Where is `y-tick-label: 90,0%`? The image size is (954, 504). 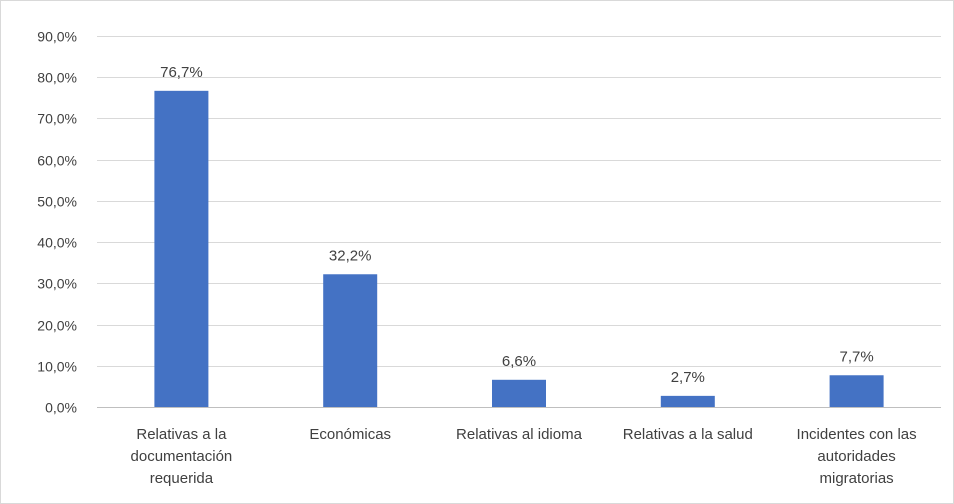
y-tick-label: 90,0% is located at coordinates (57, 37).